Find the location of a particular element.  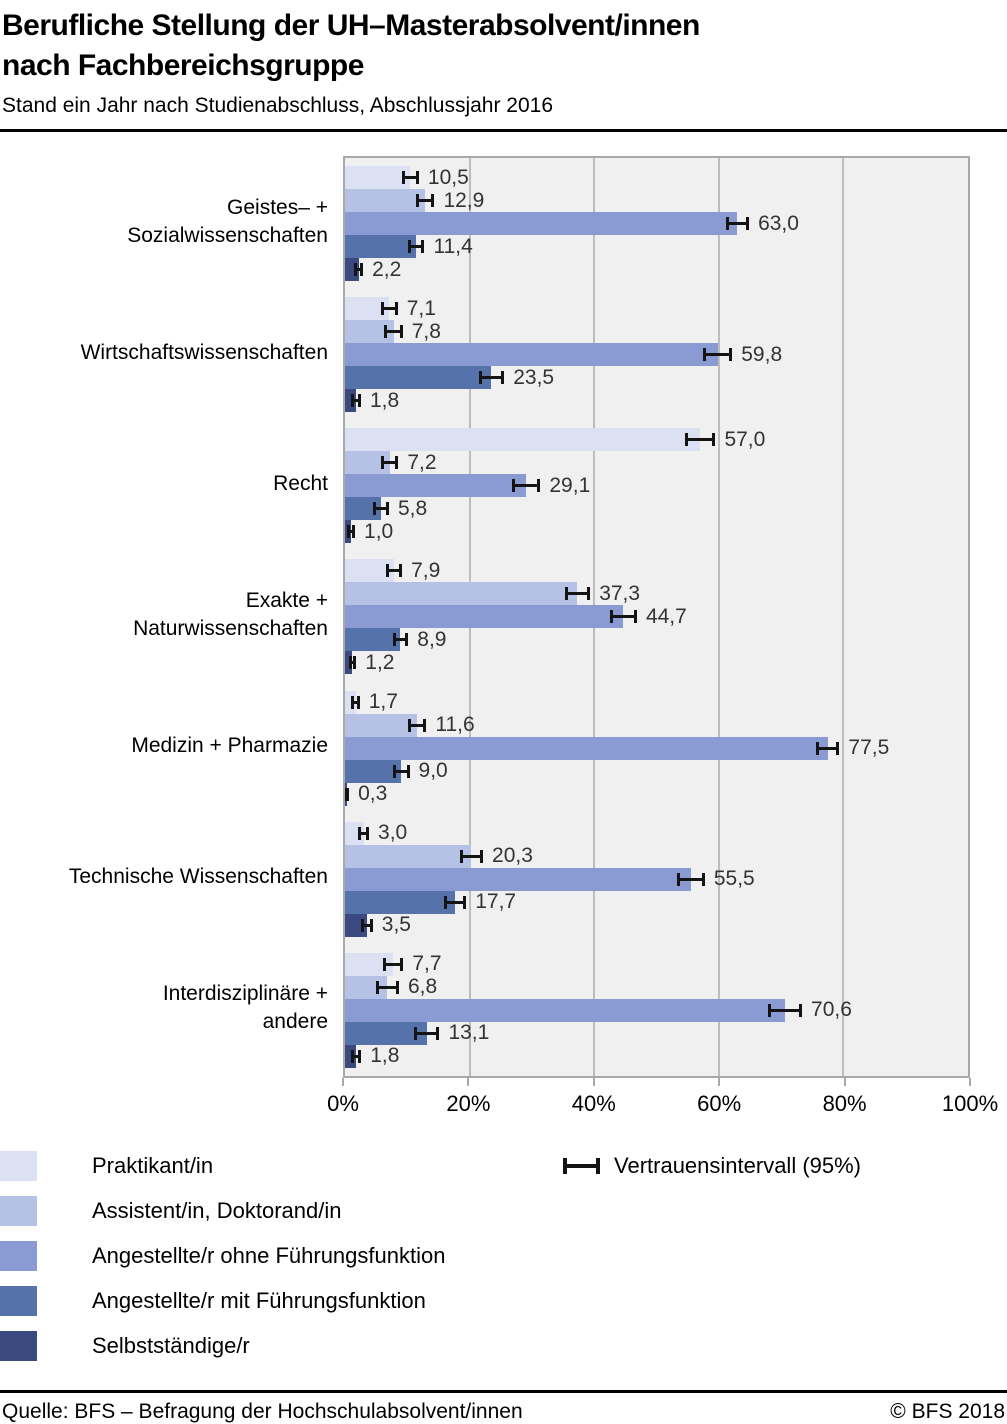

bar-row: 7,8 is located at coordinates (656, 332).